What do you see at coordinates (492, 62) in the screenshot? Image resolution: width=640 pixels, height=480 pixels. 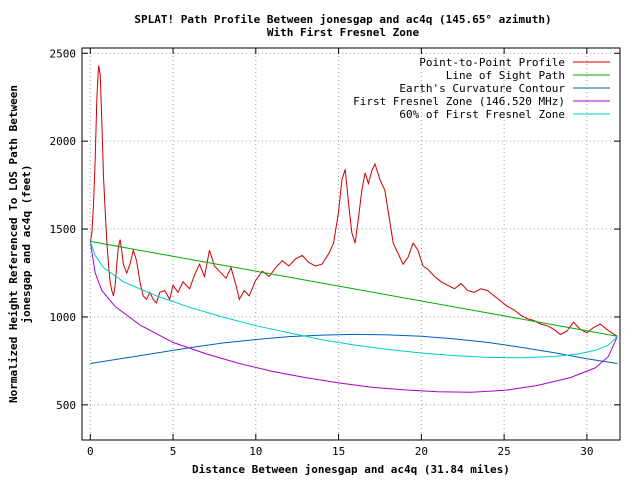 I see `legend-label: Point-to-Point Profile` at bounding box center [492, 62].